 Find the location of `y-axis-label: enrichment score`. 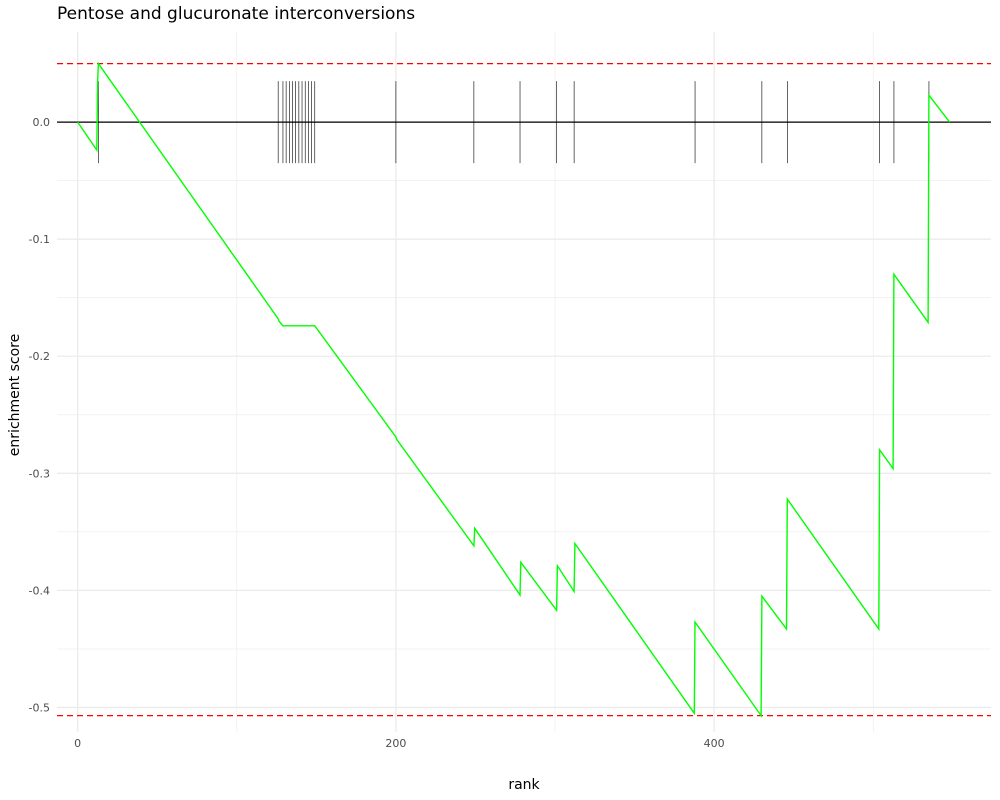

y-axis-label: enrichment score is located at coordinates (15, 395).